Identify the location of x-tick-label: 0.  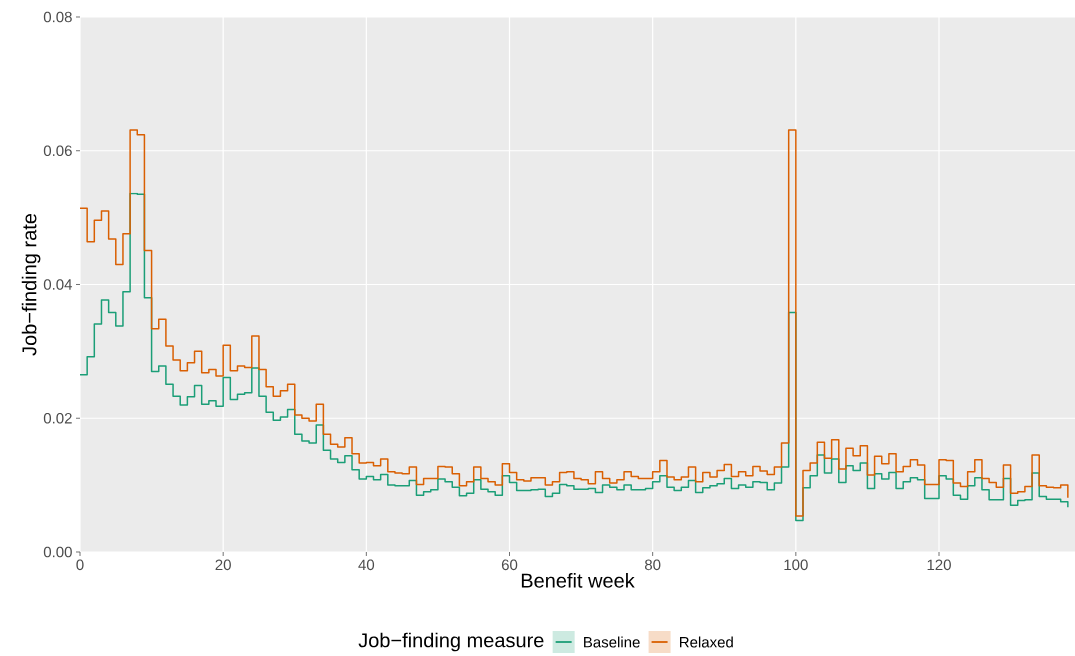
(80, 565).